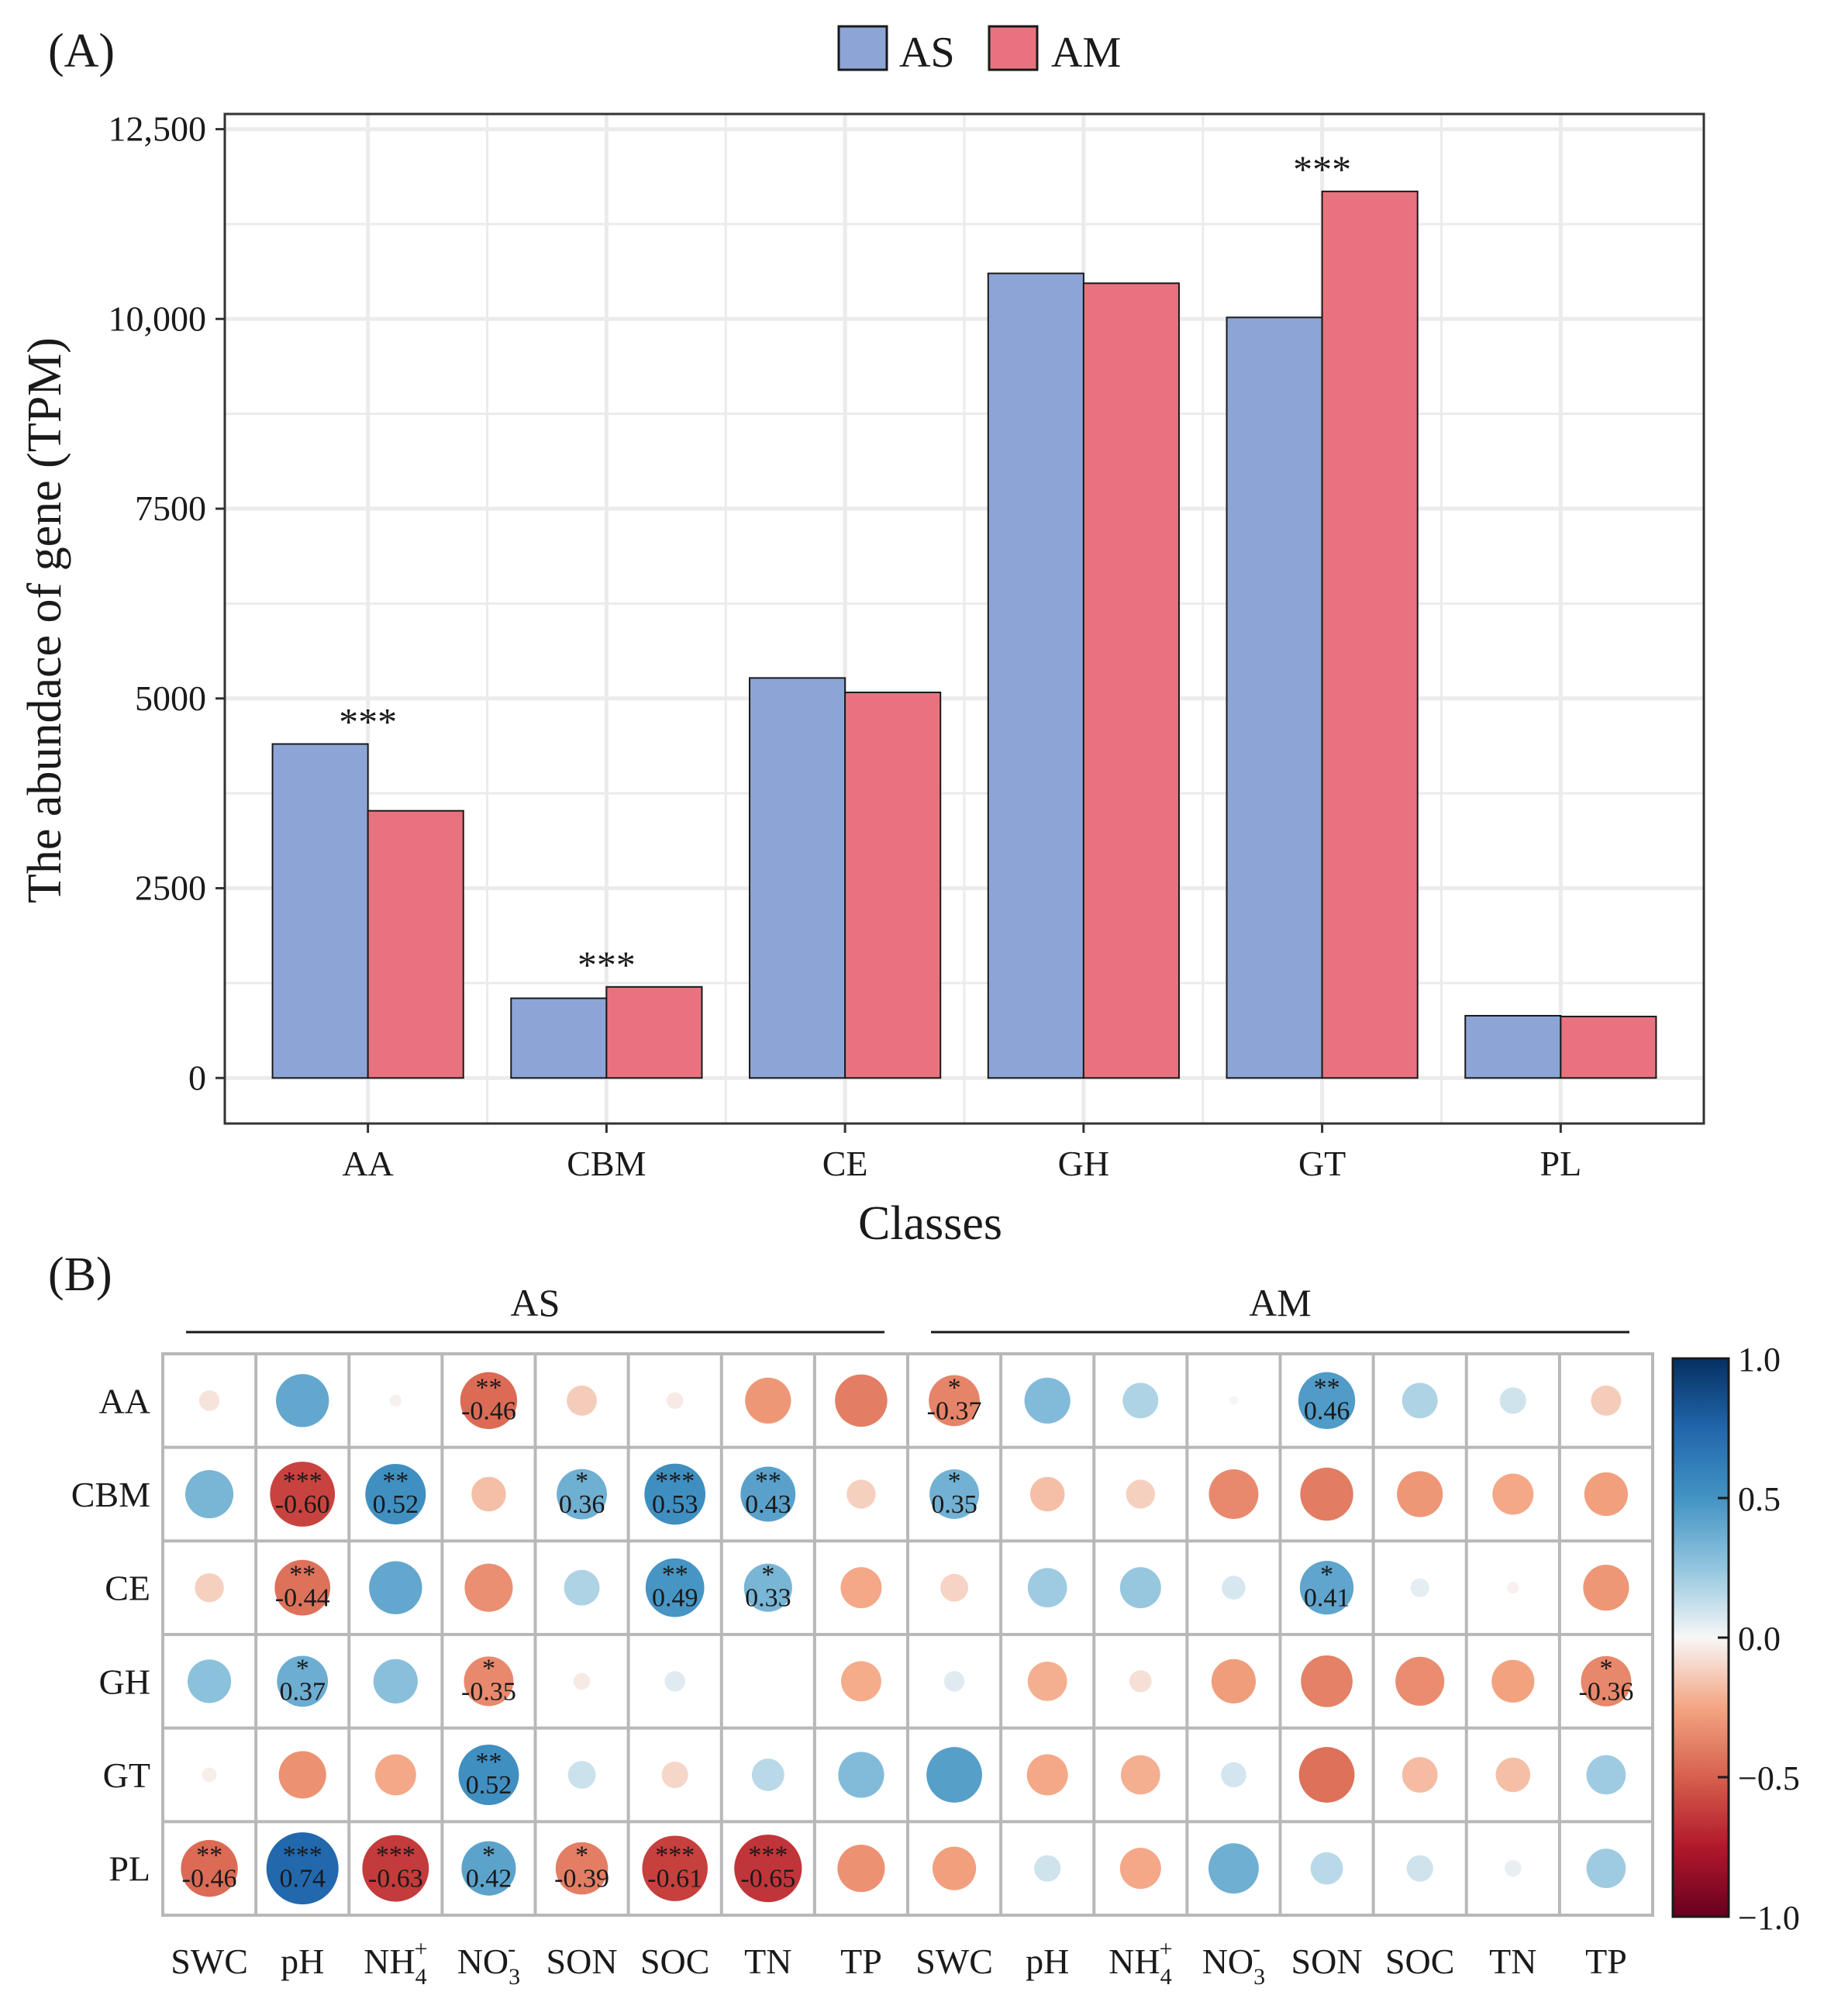  I want to click on y-axis-title: The abundace of gene (TPM), so click(45, 620).